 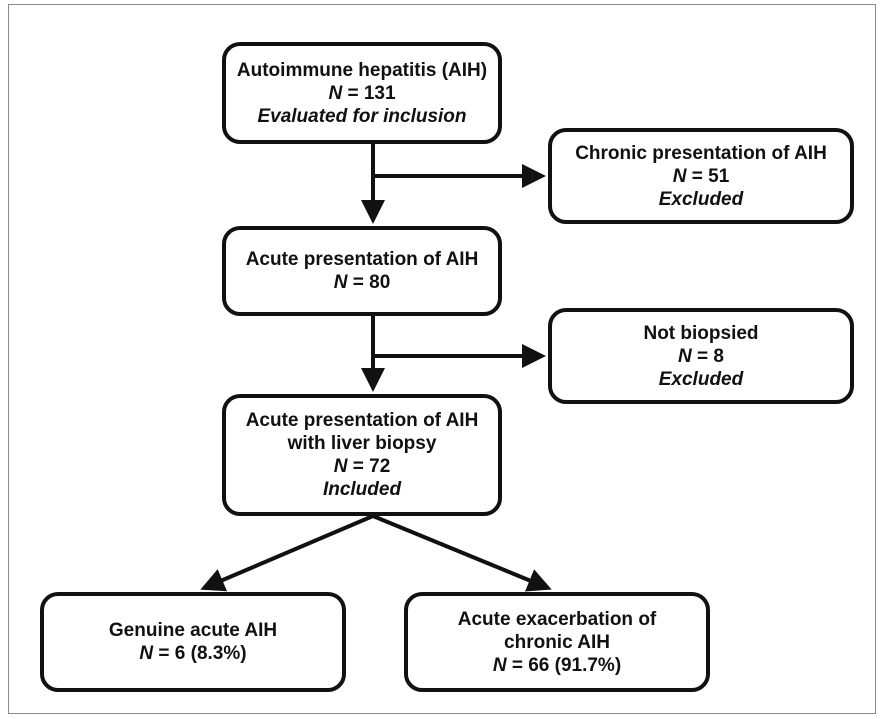 What do you see at coordinates (193, 642) in the screenshot?
I see `box-genuine-acute: Genuine acute AIH N = 6 (8.3%)` at bounding box center [193, 642].